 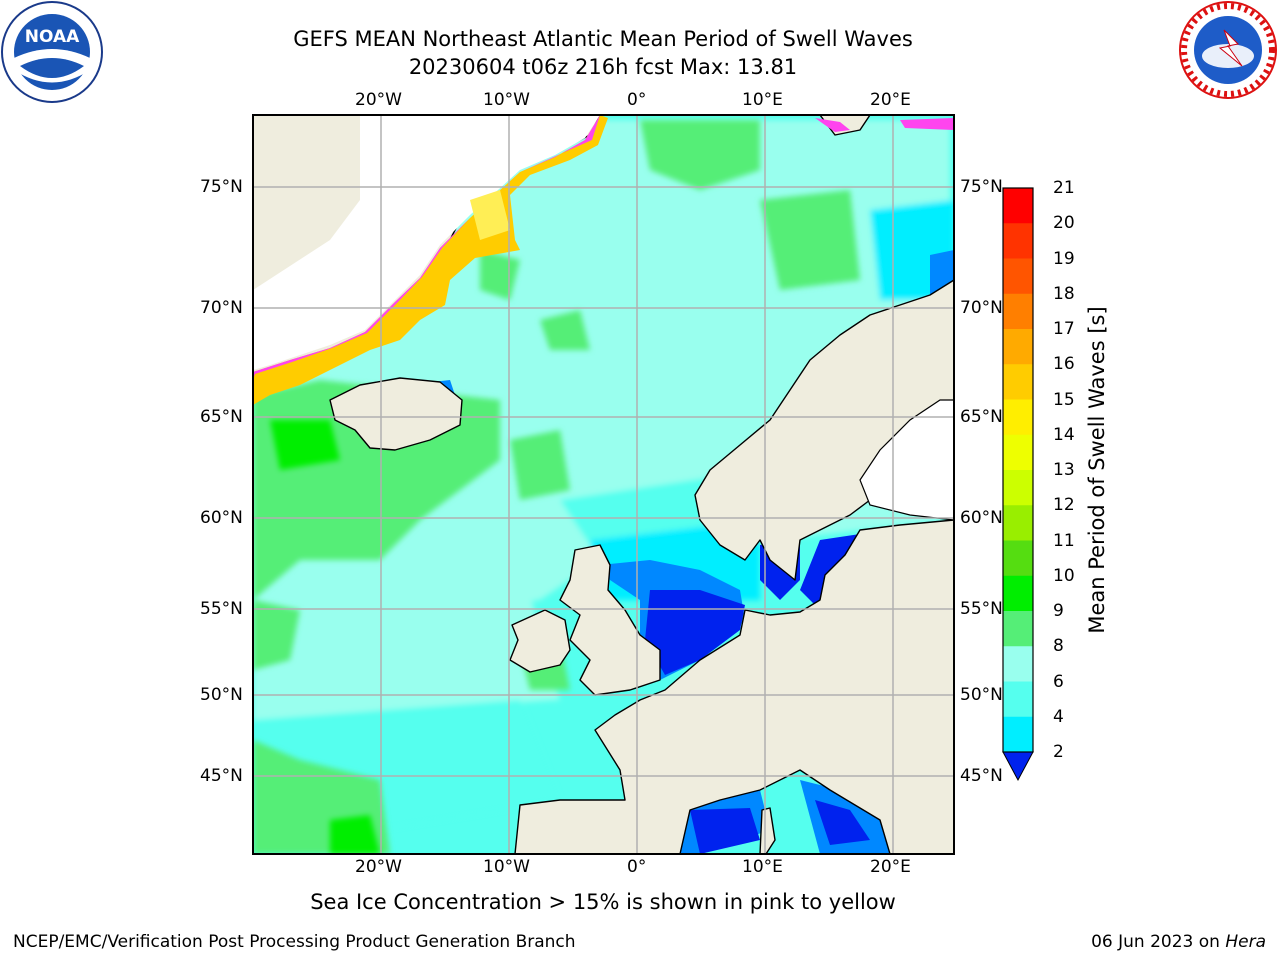 What do you see at coordinates (1064, 575) in the screenshot?
I see `colorbar-tick-label: 10` at bounding box center [1064, 575].